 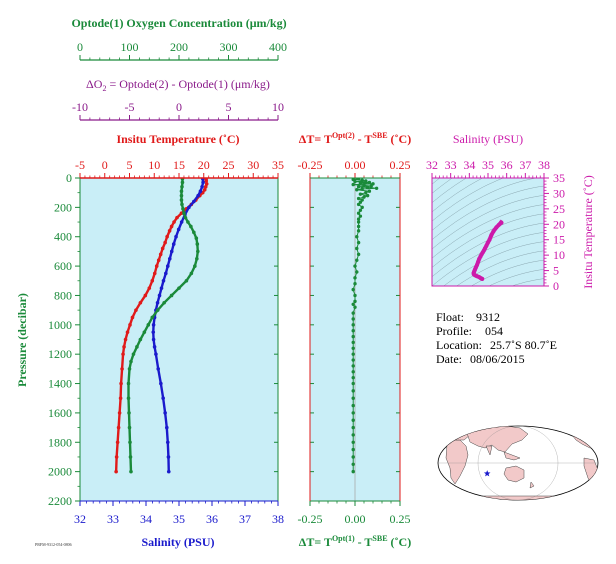 What do you see at coordinates (559, 178) in the screenshot?
I see `ts-temperature-tick-label: 35` at bounding box center [559, 178].